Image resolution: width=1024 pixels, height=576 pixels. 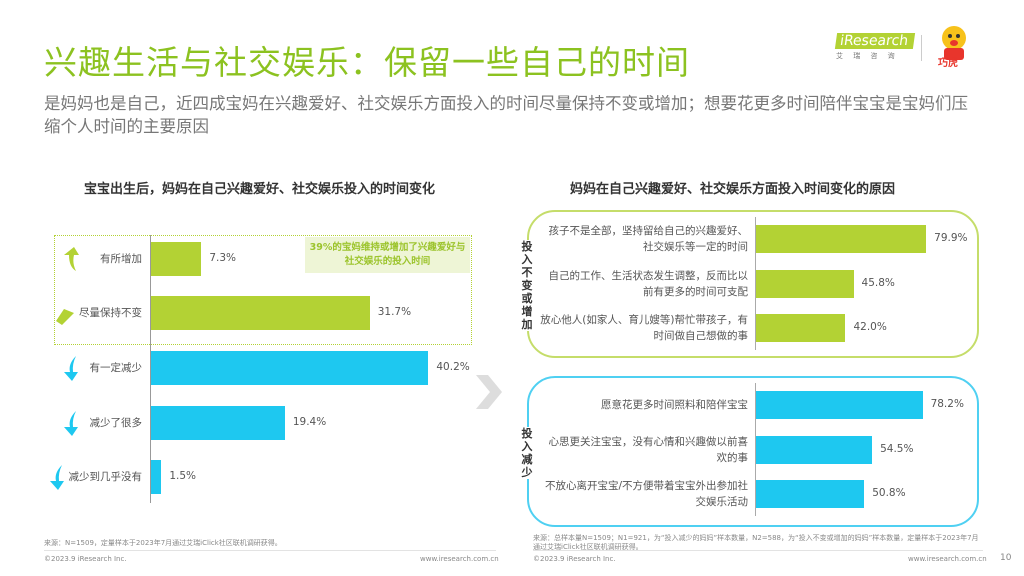 What do you see at coordinates (1006, 558) in the screenshot?
I see `page-number: 10` at bounding box center [1006, 558].